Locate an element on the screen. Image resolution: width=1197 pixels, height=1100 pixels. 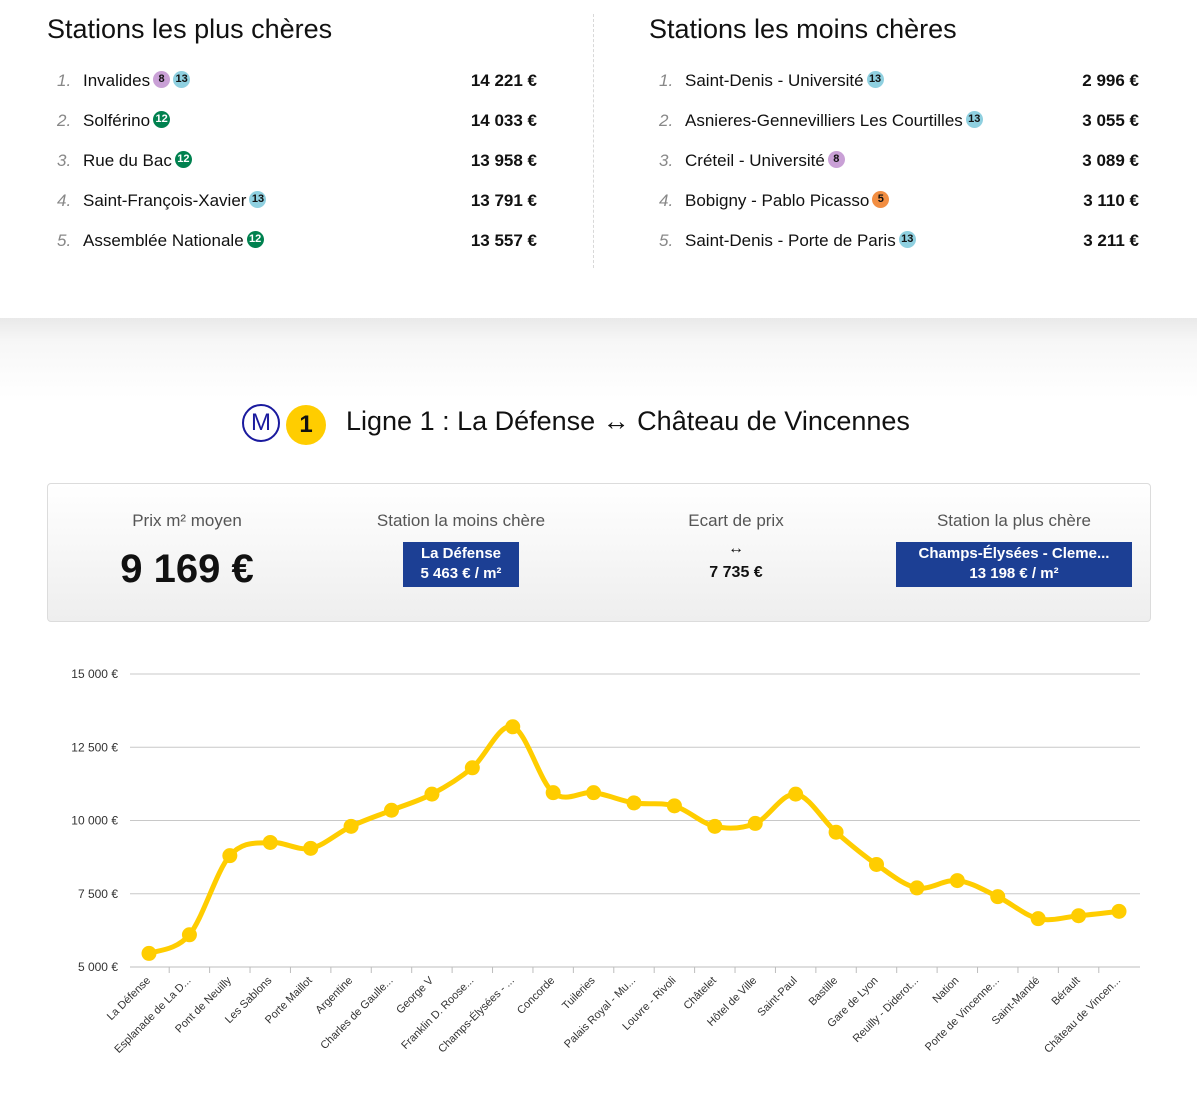
cheapest-station-price: 5 463 € / m² is located at coordinates (461, 573).